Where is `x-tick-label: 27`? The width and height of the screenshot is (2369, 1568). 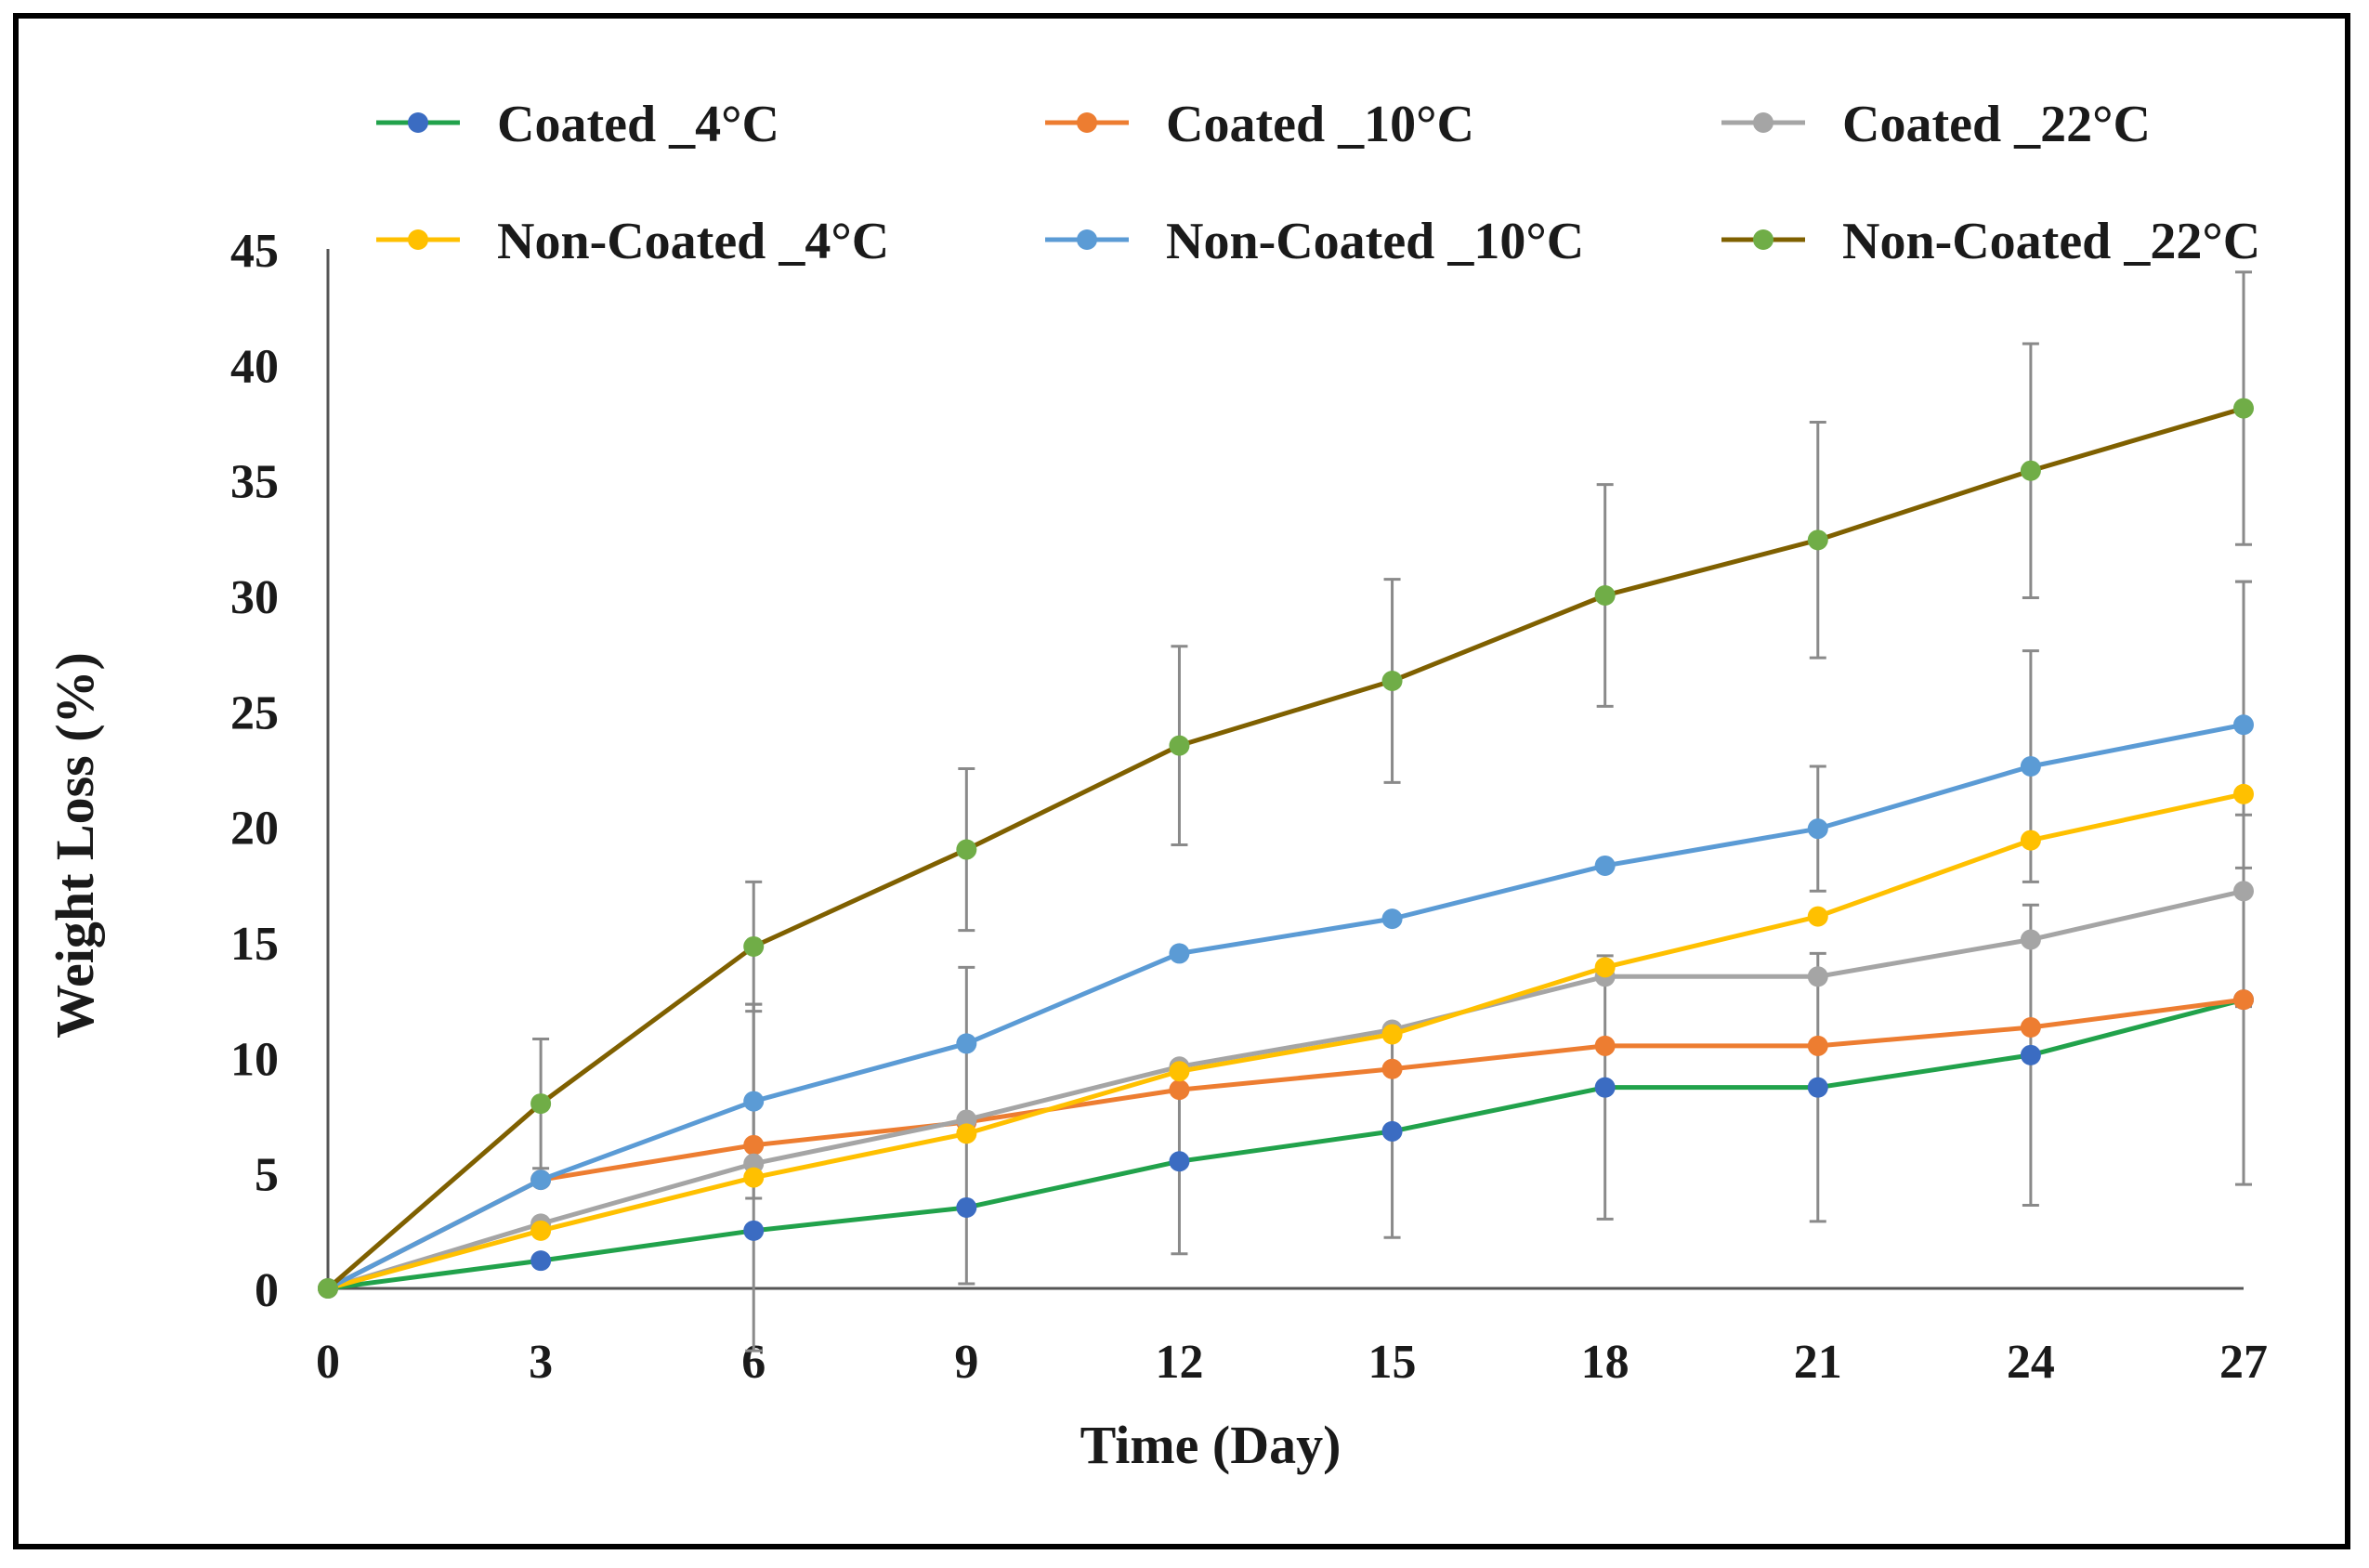 x-tick-label: 27 is located at coordinates (2243, 1362).